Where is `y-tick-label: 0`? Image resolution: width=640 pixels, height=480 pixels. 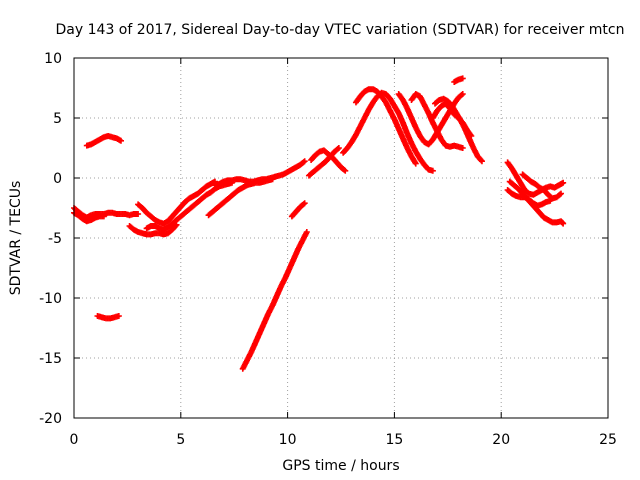
y-tick-label: 0 is located at coordinates (57, 179).